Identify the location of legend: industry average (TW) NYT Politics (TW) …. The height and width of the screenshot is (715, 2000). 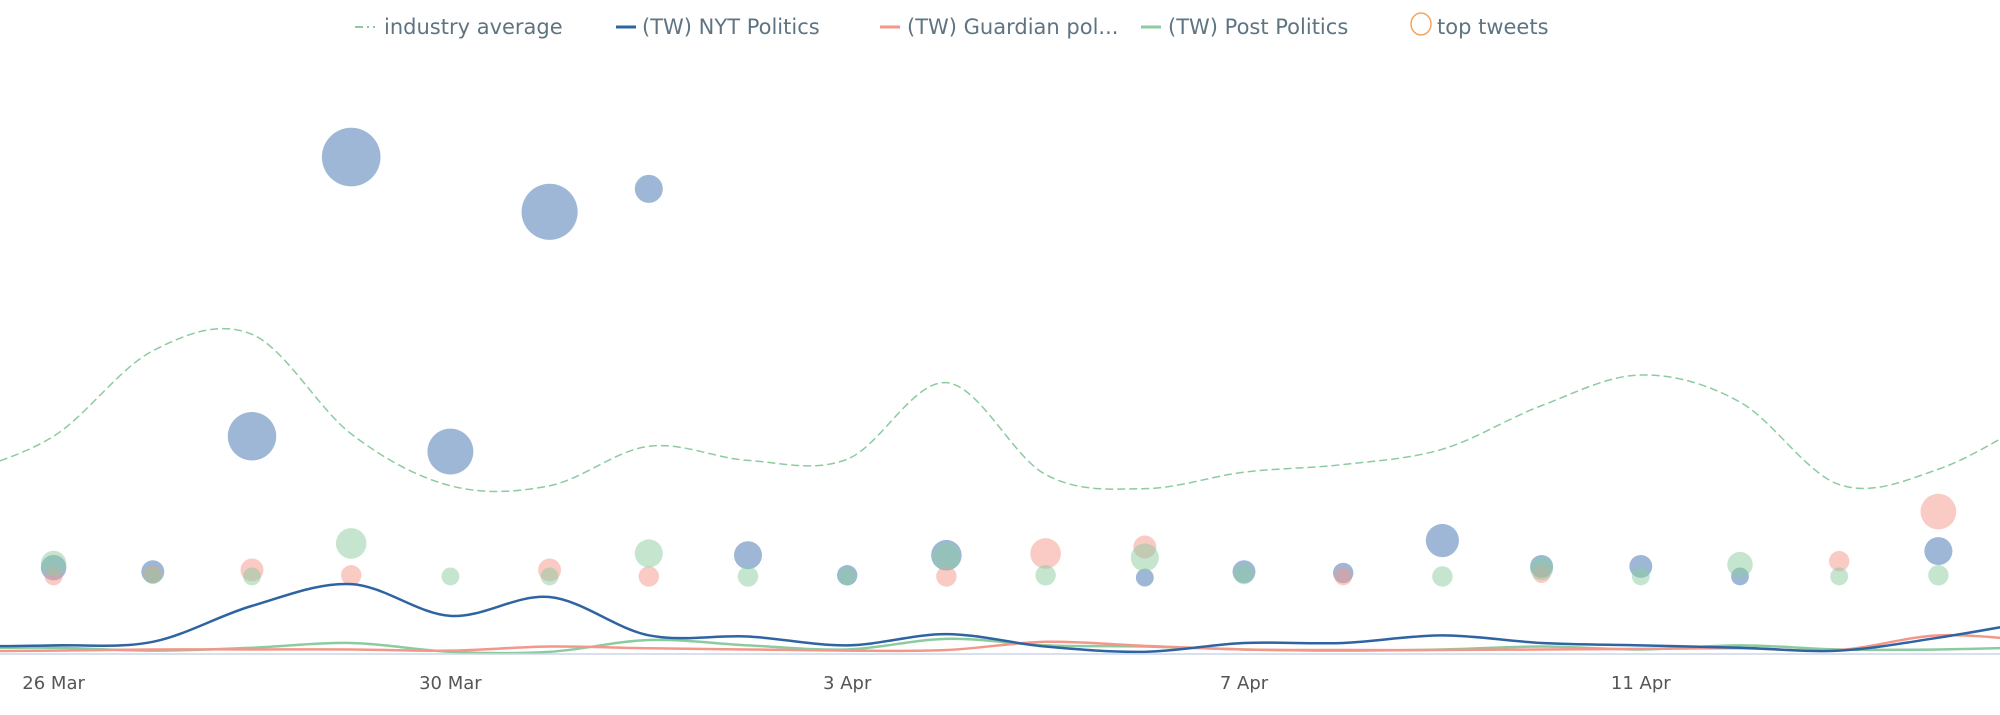
(952, 25).